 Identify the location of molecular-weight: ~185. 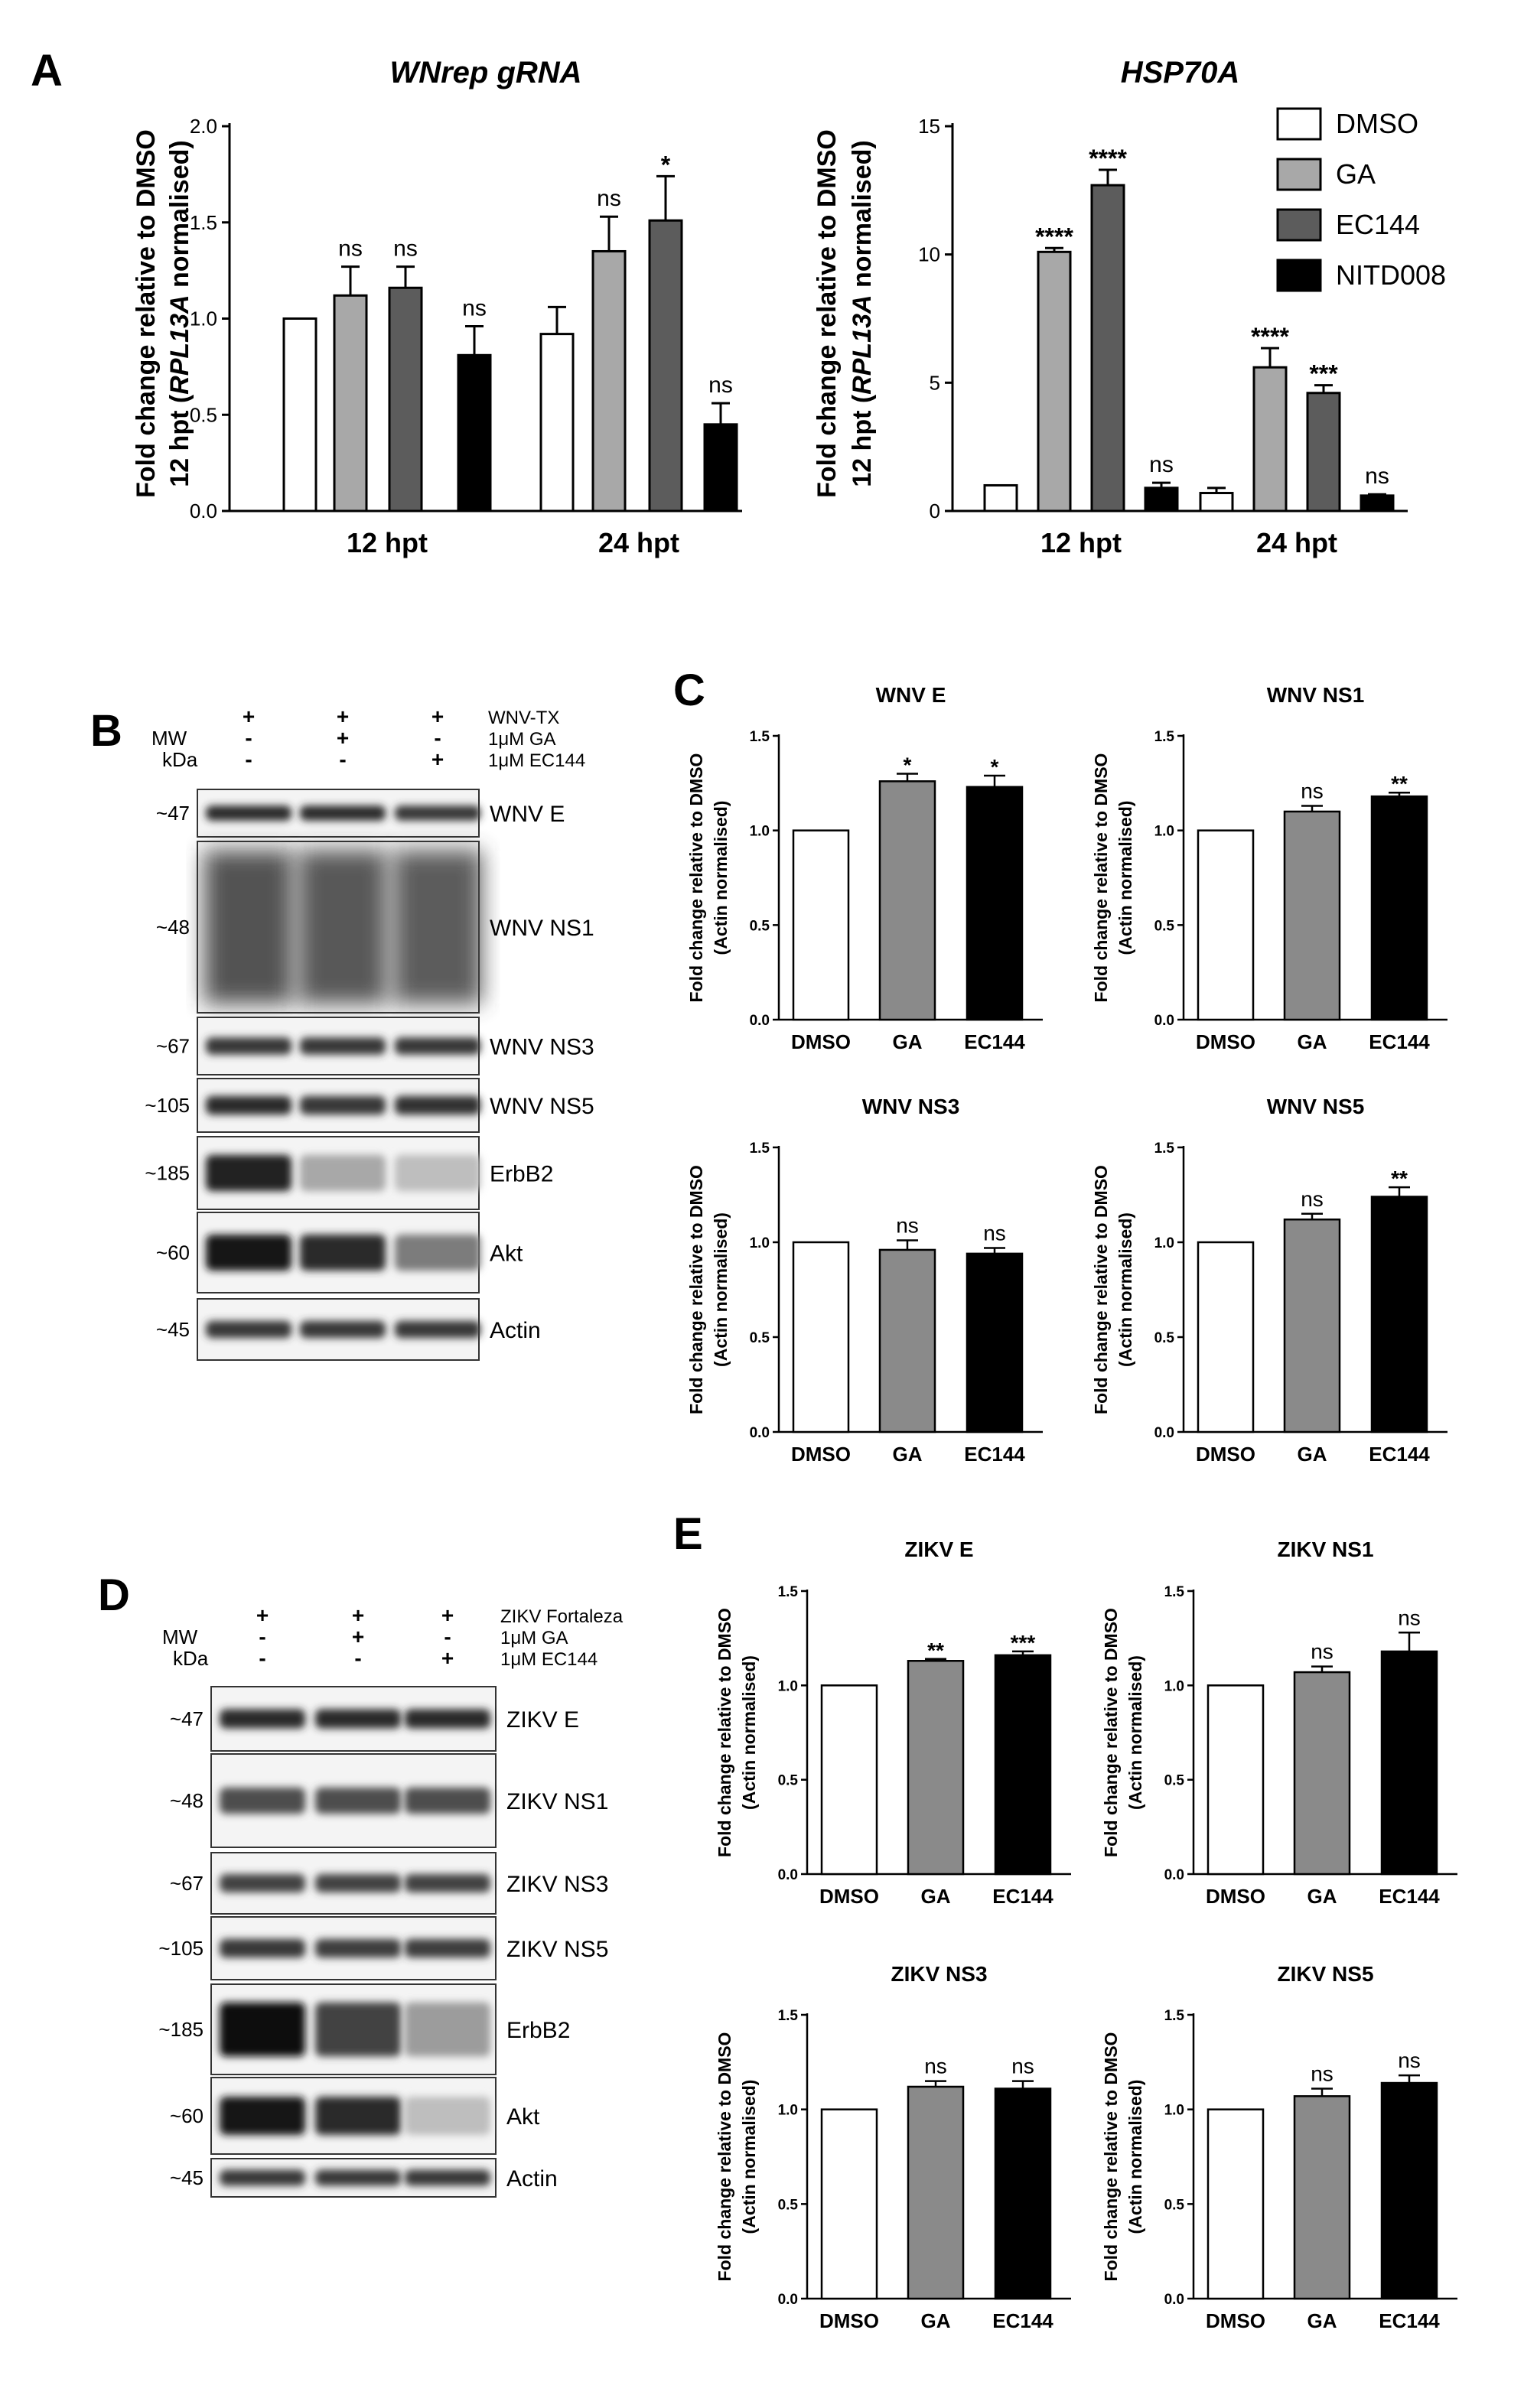
(167, 1173).